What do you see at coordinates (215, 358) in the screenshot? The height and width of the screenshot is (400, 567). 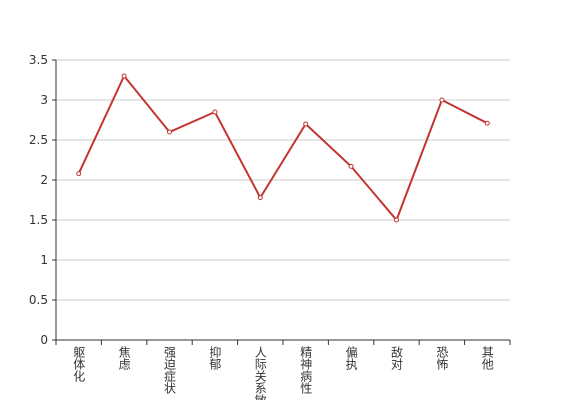 I see `x-tick-label: 抑郁` at bounding box center [215, 358].